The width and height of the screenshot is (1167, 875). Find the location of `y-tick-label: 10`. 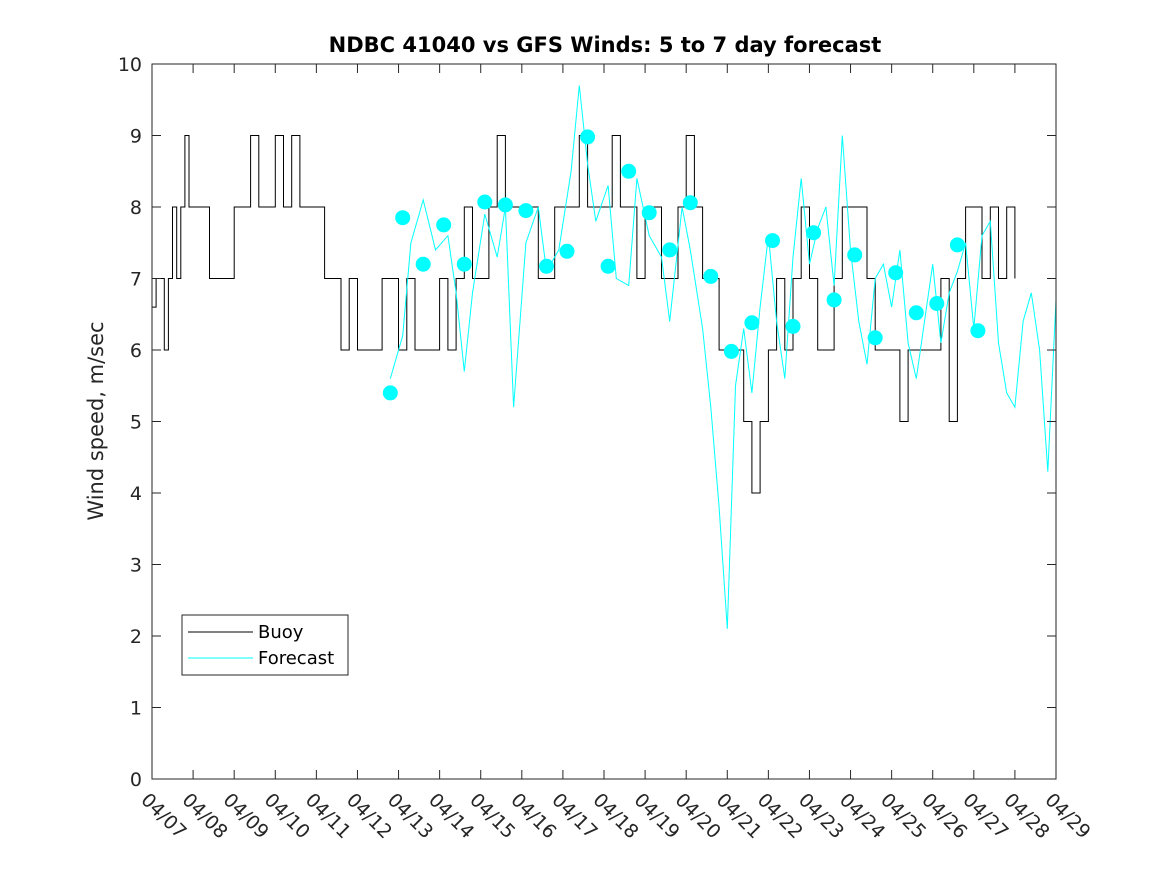

y-tick-label: 10 is located at coordinates (130, 65).